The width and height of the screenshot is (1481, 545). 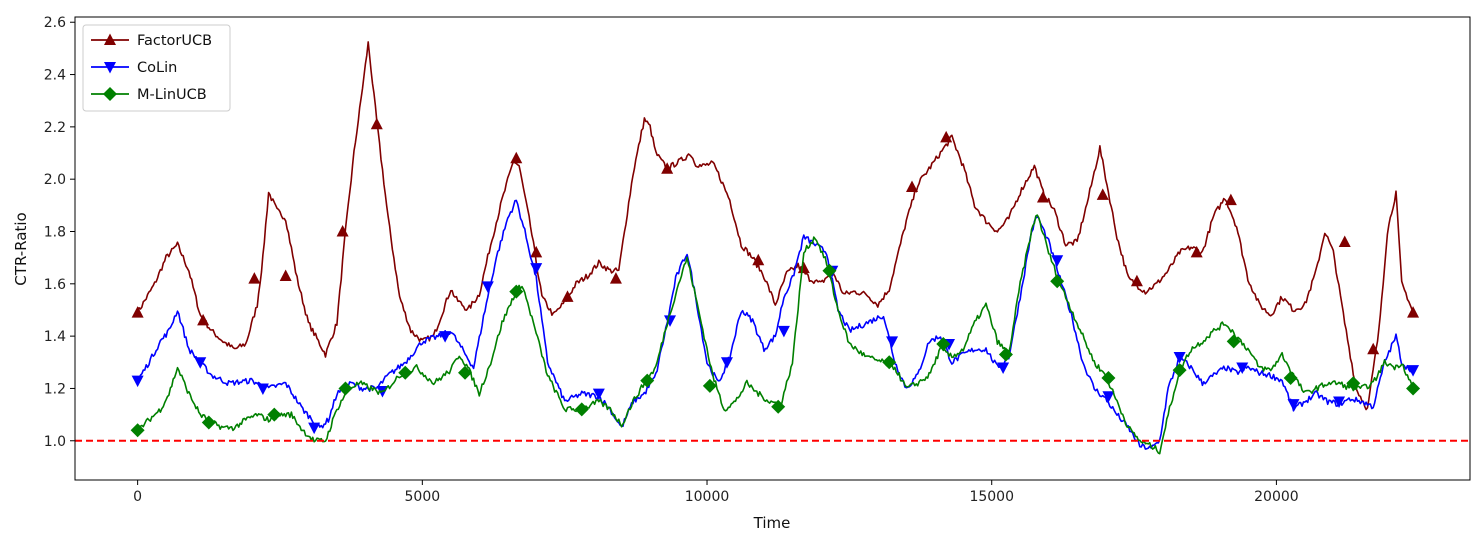 What do you see at coordinates (55, 76) in the screenshot?
I see `y-tick-label: 2.4` at bounding box center [55, 76].